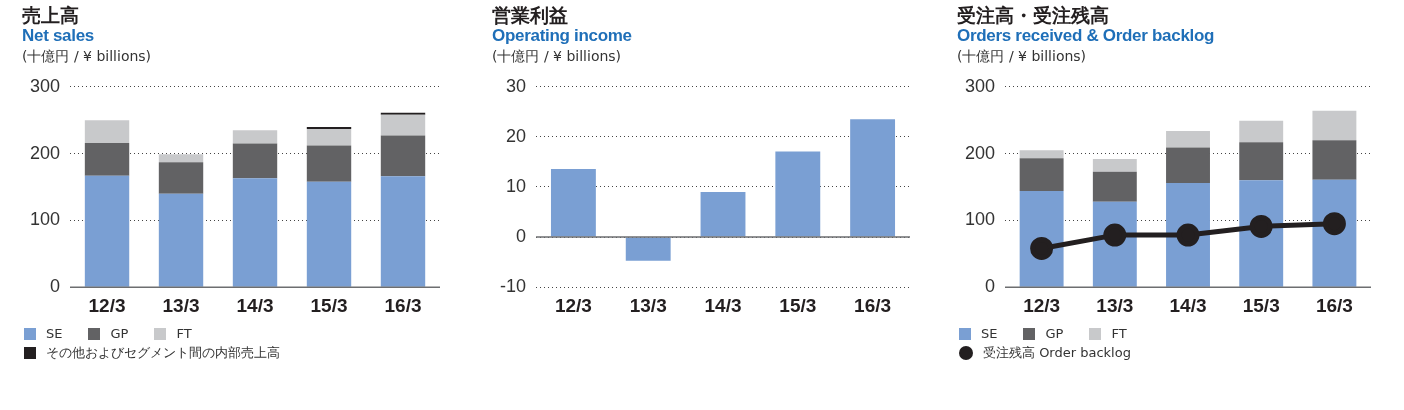  What do you see at coordinates (58, 36) in the screenshot?
I see `chart-subtitle: Net sales` at bounding box center [58, 36].